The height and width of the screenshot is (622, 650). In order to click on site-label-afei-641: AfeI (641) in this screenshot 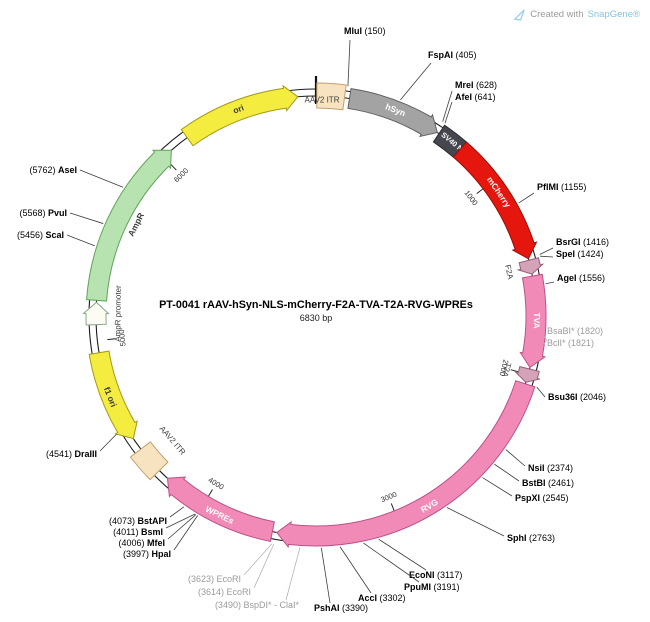, I will do `click(475, 97)`.